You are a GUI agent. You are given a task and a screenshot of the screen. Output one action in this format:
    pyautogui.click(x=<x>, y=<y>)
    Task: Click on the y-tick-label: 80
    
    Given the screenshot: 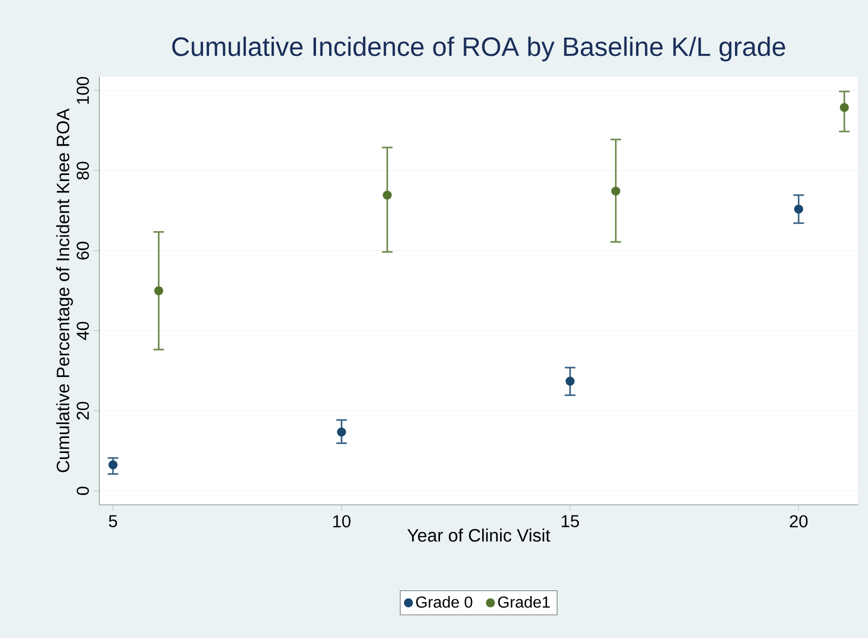 What is the action you would take?
    pyautogui.click(x=82, y=171)
    